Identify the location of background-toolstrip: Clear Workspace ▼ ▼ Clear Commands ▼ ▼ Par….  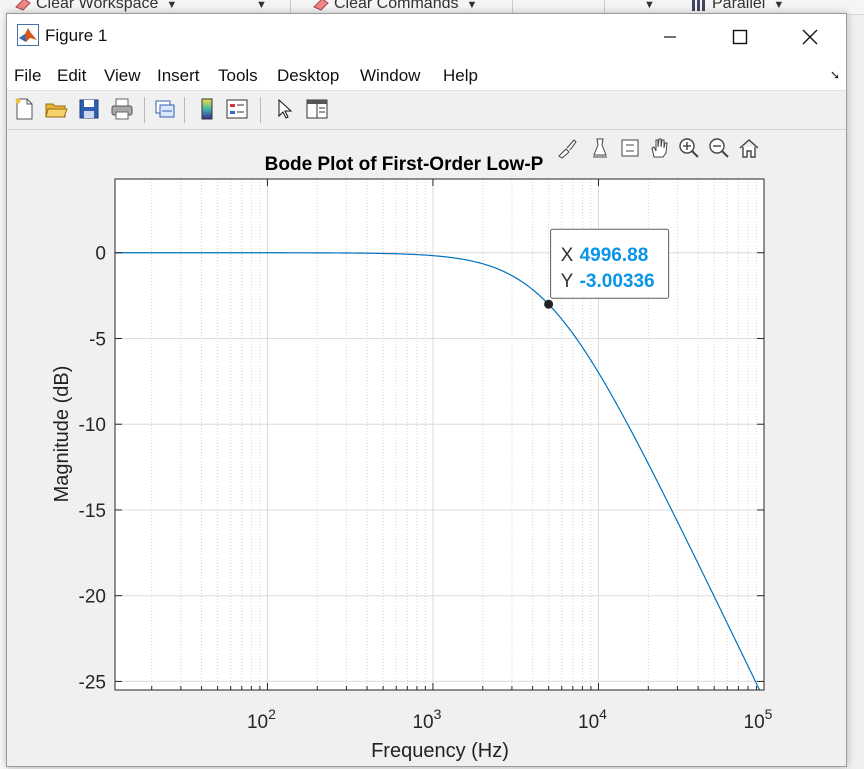
(432, 7).